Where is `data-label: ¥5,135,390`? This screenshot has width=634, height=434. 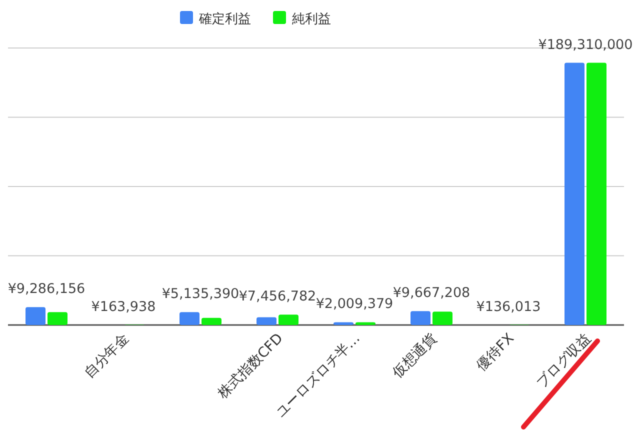
data-label: ¥5,135,390 is located at coordinates (201, 294).